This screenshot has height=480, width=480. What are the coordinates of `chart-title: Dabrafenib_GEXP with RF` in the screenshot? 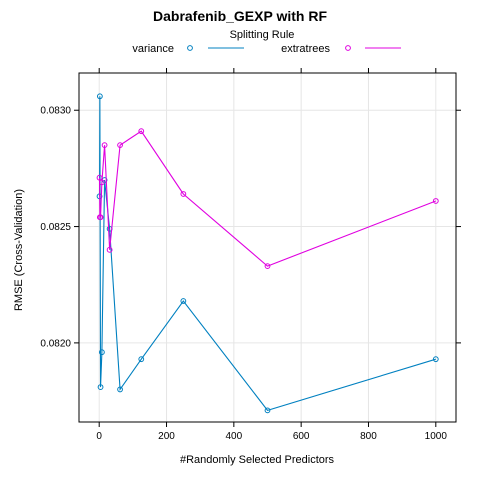 It's located at (240, 16).